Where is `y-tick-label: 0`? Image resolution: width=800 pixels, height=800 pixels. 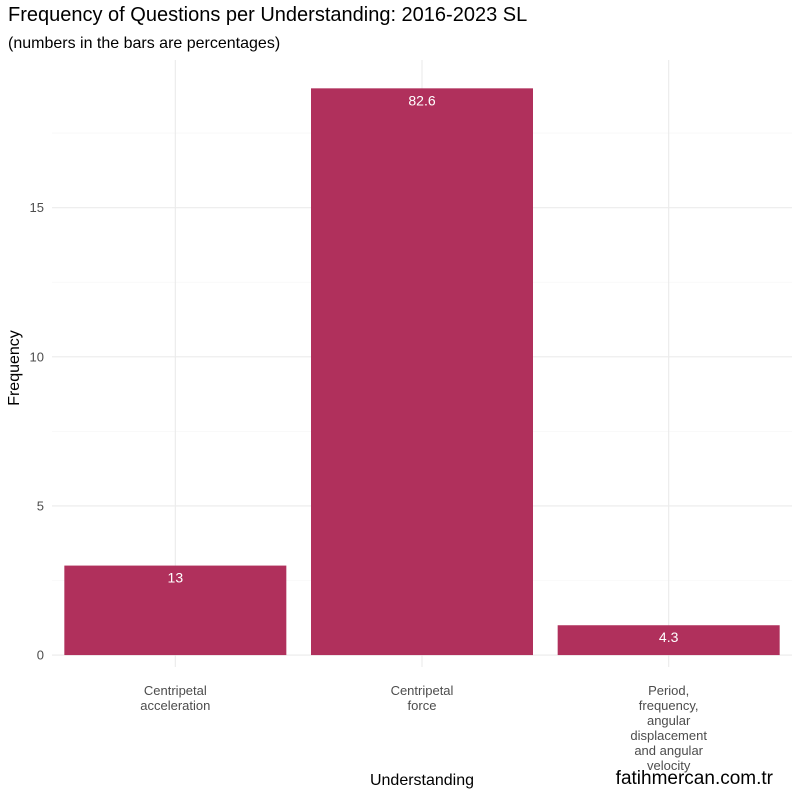
y-tick-label: 0 is located at coordinates (40, 655).